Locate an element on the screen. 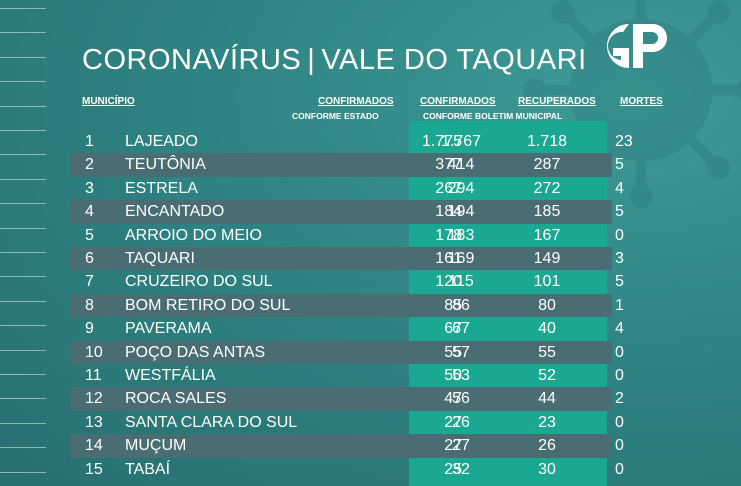 The image size is (741, 486). recuperados-value: 80 is located at coordinates (547, 305).